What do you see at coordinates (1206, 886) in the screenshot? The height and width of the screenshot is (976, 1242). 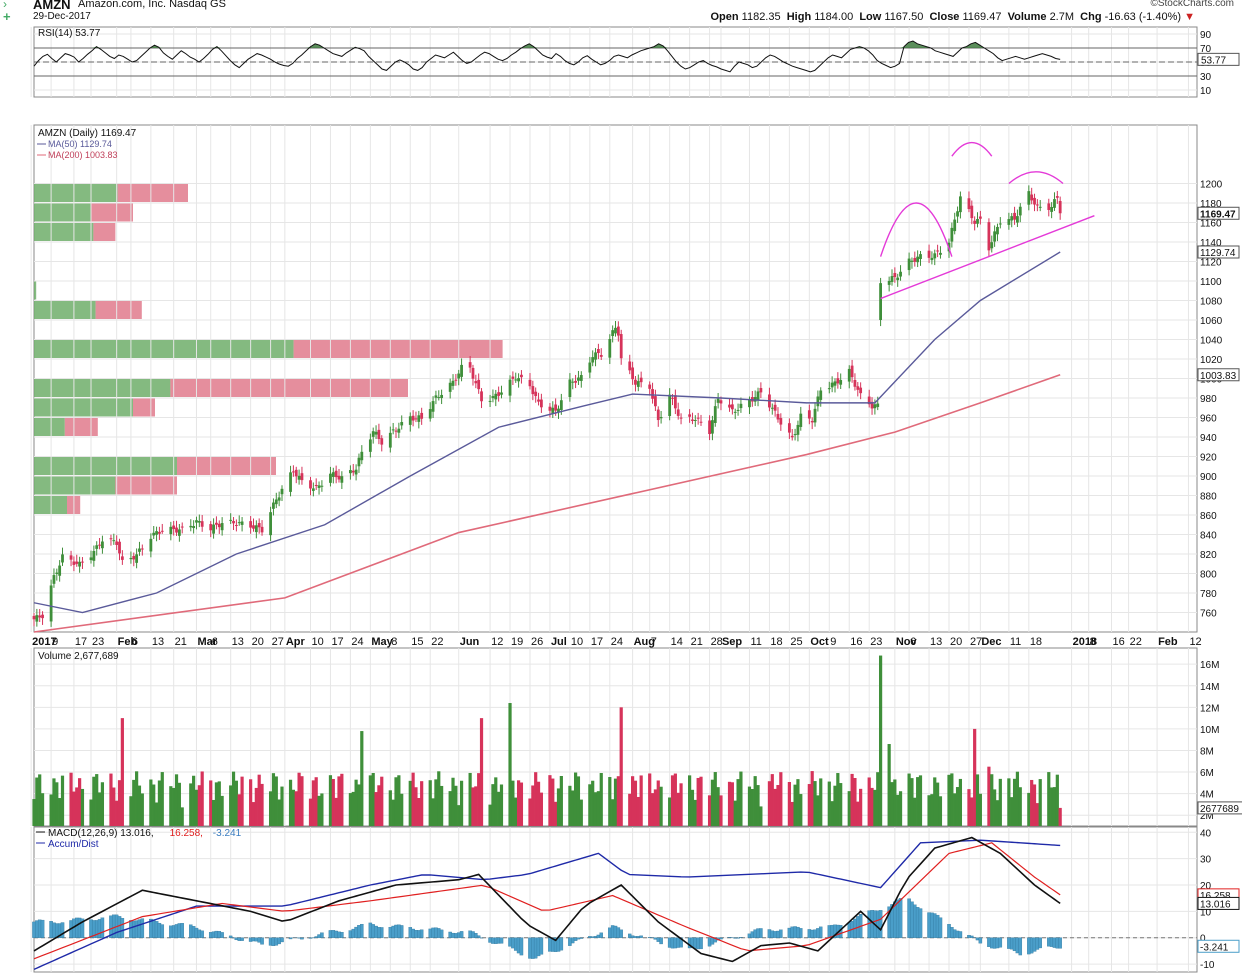 I see `y-tick-label: 20` at bounding box center [1206, 886].